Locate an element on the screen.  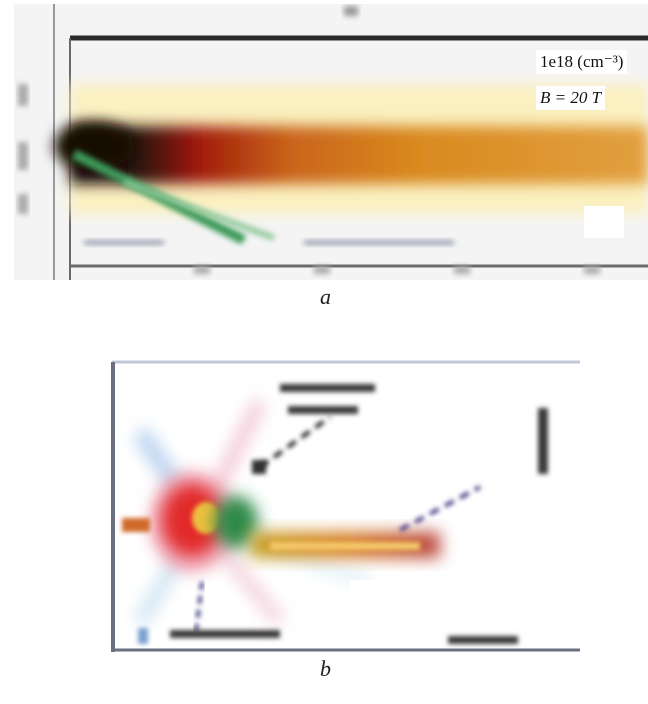
field-label: B = 20 T is located at coordinates (571, 98).